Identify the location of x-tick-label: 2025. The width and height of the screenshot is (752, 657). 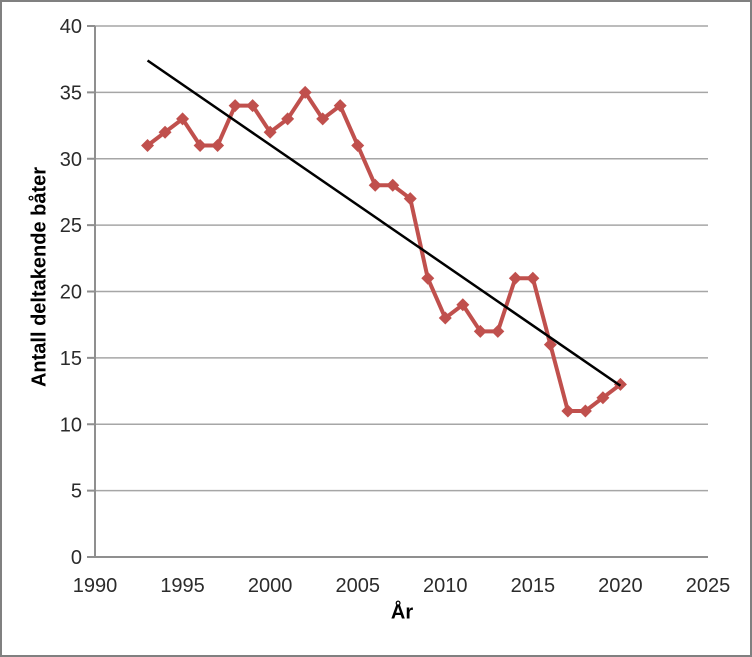
(708, 586).